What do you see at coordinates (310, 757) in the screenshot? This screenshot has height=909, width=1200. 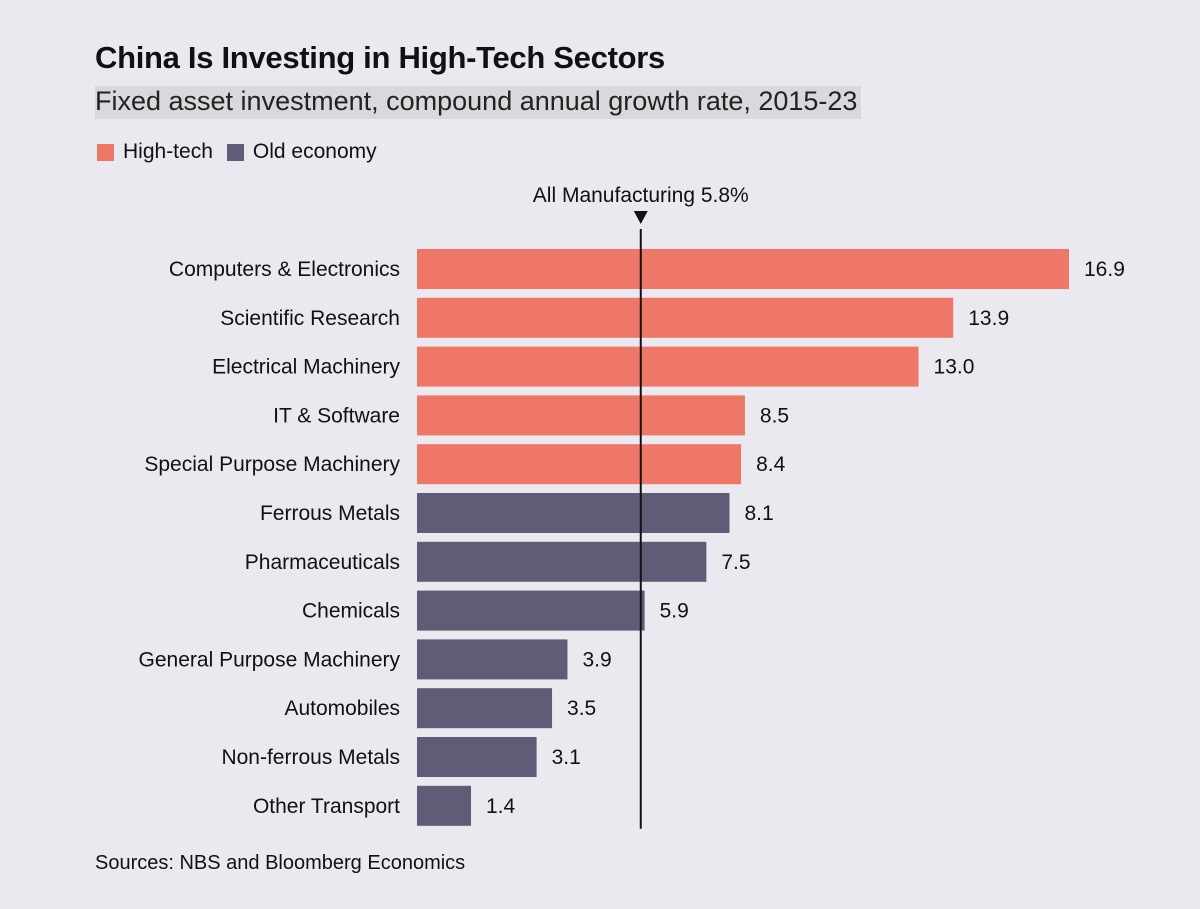 I see `category-label-non-ferrous-metals: Non-ferrous Metals` at bounding box center [310, 757].